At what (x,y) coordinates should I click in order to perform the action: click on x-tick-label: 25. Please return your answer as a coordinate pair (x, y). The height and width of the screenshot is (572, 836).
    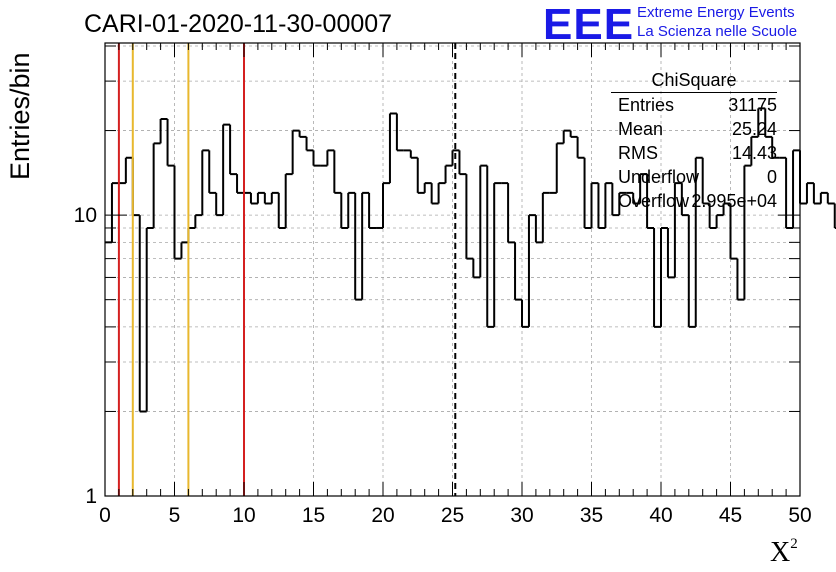
    Looking at the image, I should click on (452, 515).